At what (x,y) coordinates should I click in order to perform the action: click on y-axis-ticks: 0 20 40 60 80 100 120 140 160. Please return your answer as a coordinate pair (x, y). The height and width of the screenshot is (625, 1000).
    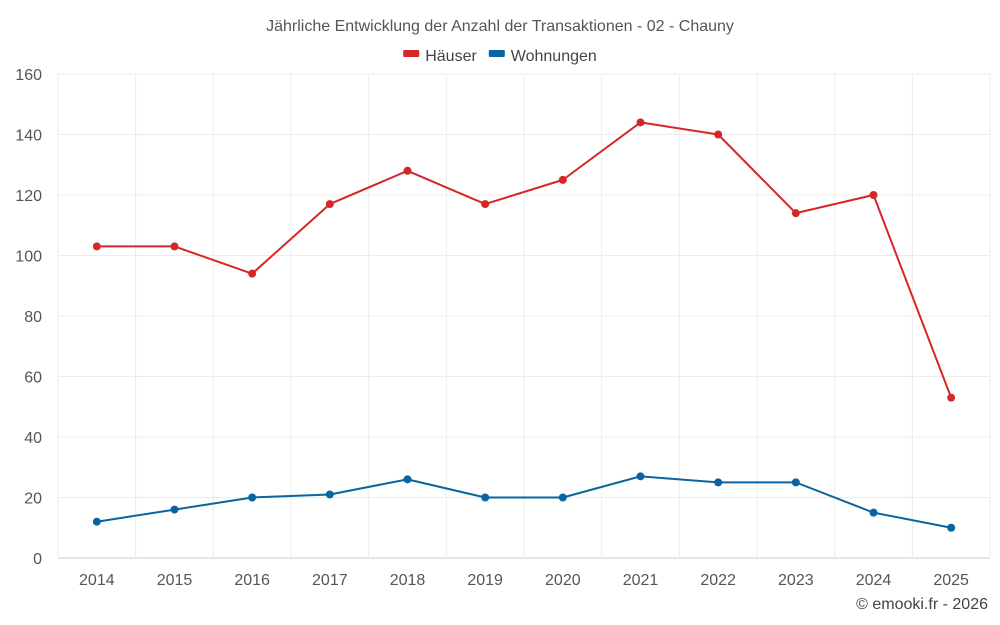
    Looking at the image, I should click on (28, 317).